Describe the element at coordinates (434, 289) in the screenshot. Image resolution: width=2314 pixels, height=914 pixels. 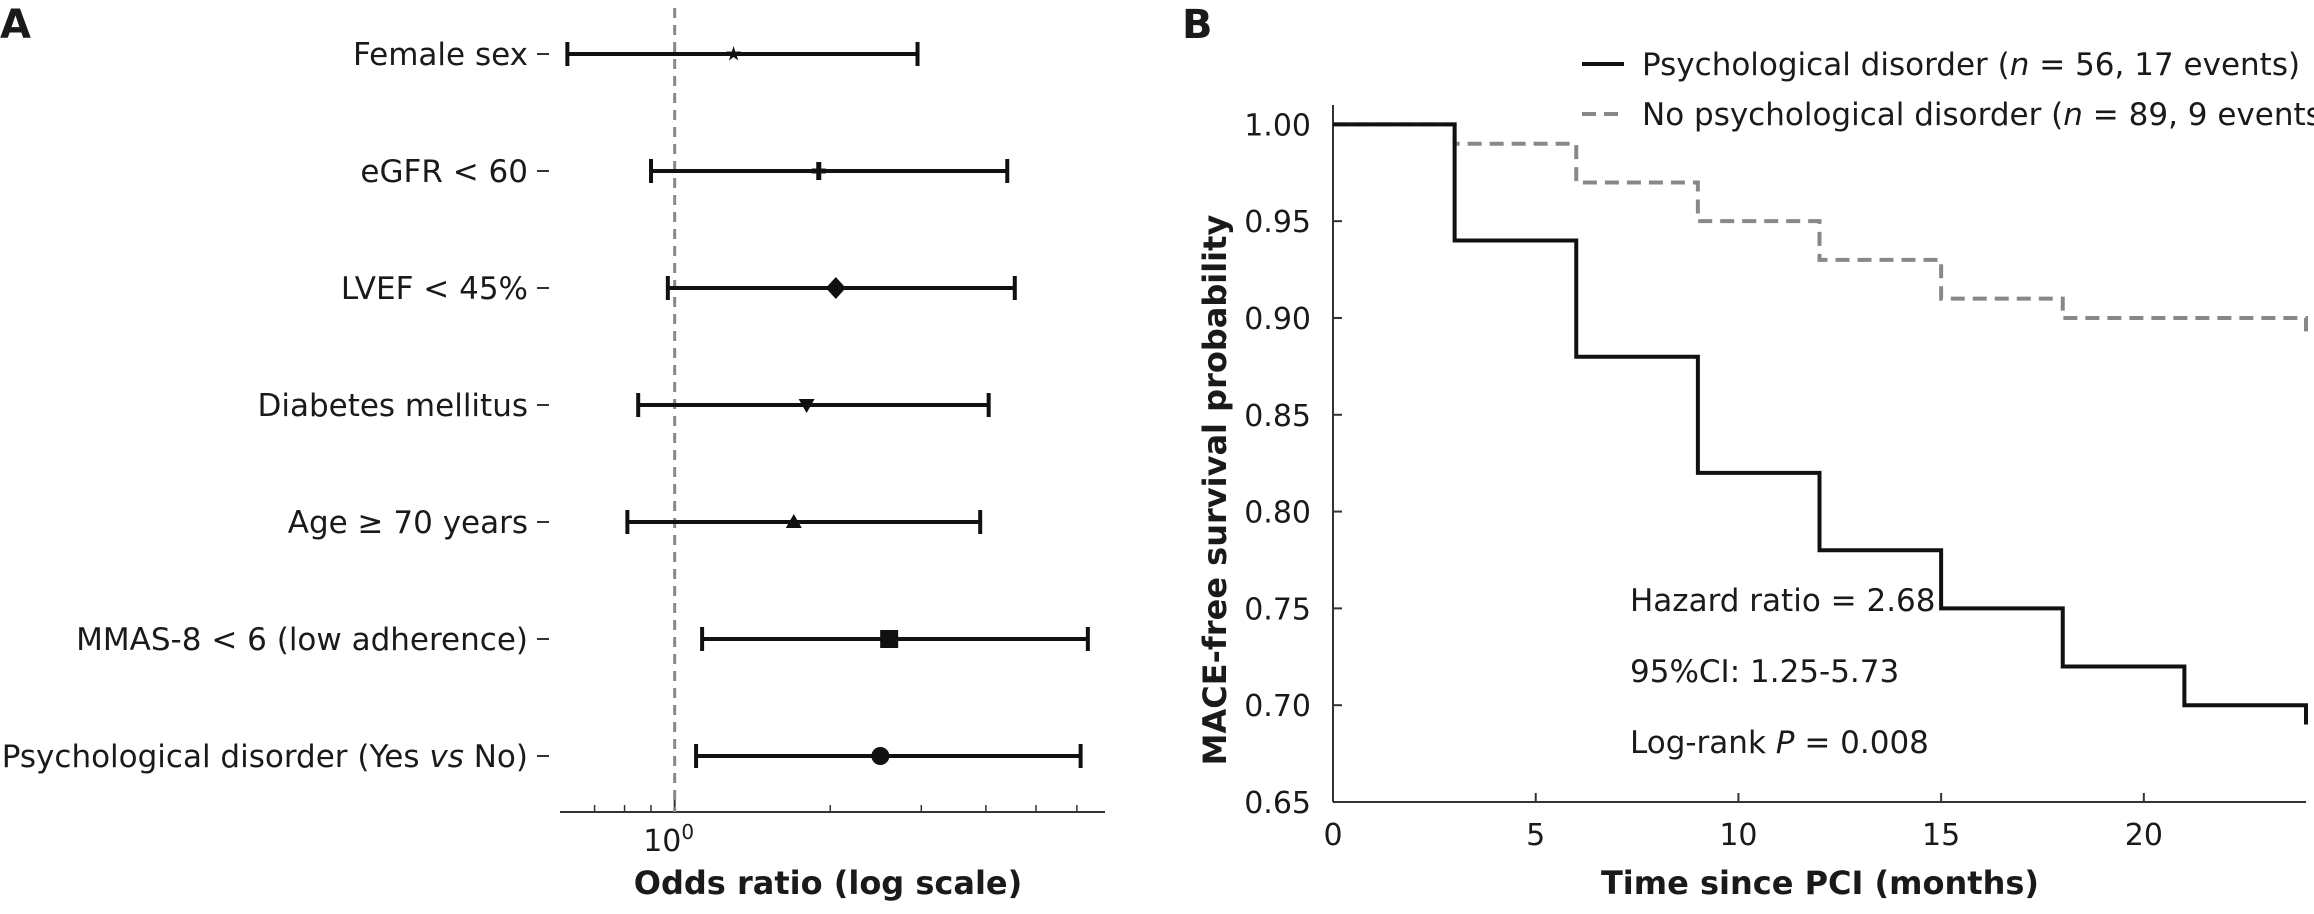
I see `row-label: LVEF < 45%` at that location.